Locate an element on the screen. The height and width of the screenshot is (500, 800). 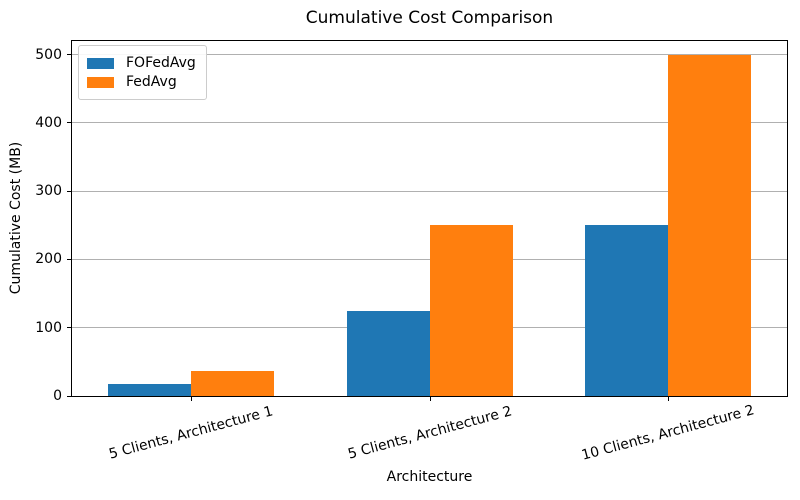
y-tick-label-0: 0 is located at coordinates (57, 396).